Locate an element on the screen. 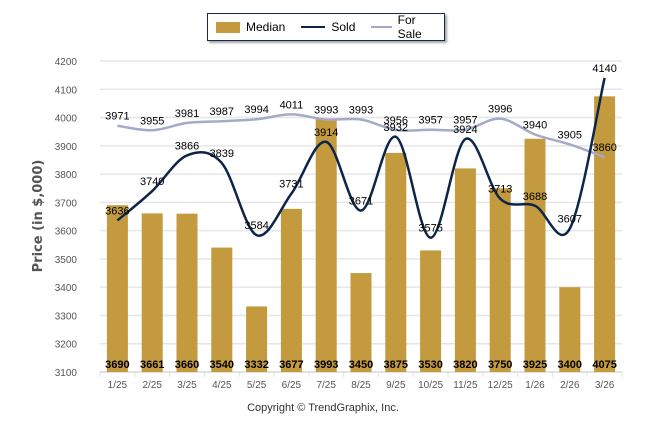  label-median: 3925 is located at coordinates (535, 365).